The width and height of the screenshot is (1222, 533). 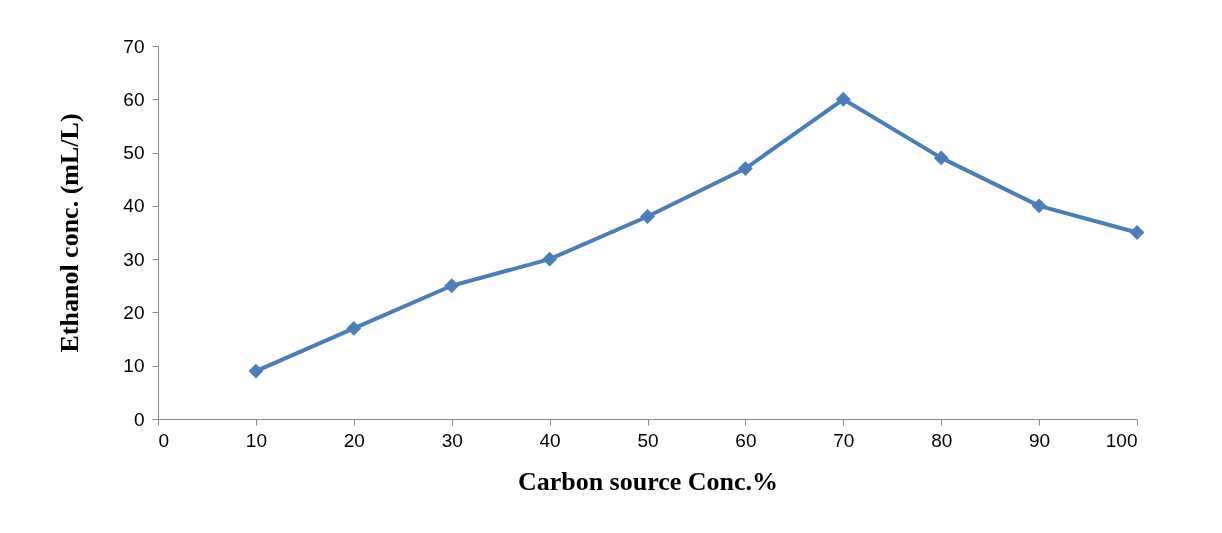 What do you see at coordinates (139, 419) in the screenshot?
I see `y-tick-label: 0` at bounding box center [139, 419].